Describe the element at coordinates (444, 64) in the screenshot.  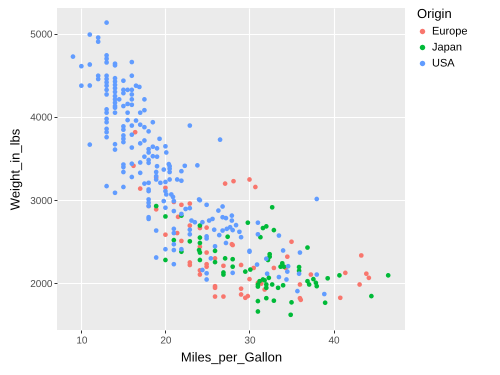
I see `legend-label: USA` at that location.